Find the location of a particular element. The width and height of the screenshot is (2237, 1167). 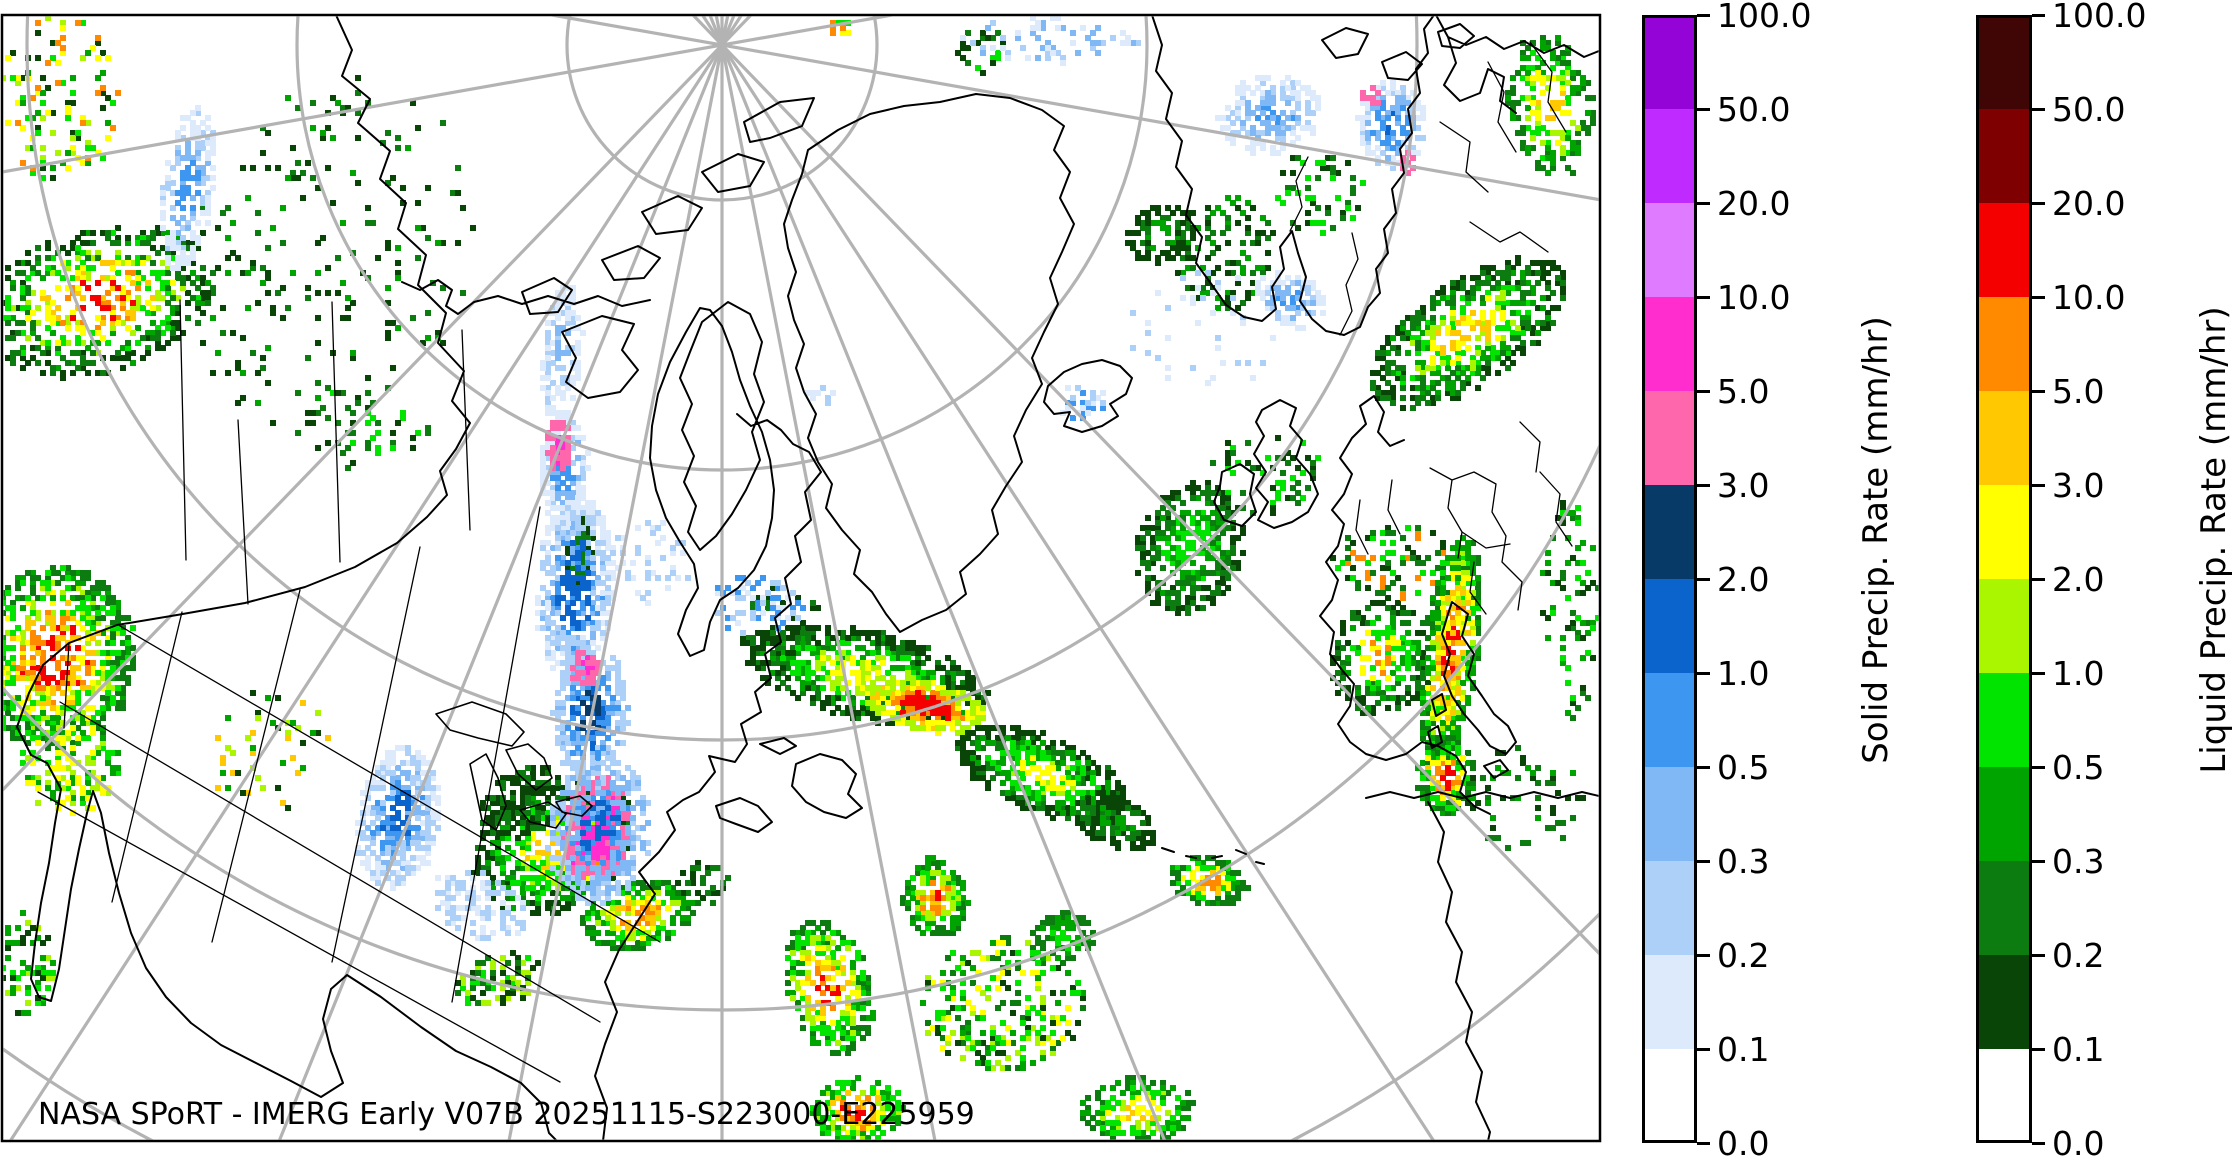

colorbar-solid-axis-label: Solid Precip. Rate (mm/hr) is located at coordinates (1876, 540).